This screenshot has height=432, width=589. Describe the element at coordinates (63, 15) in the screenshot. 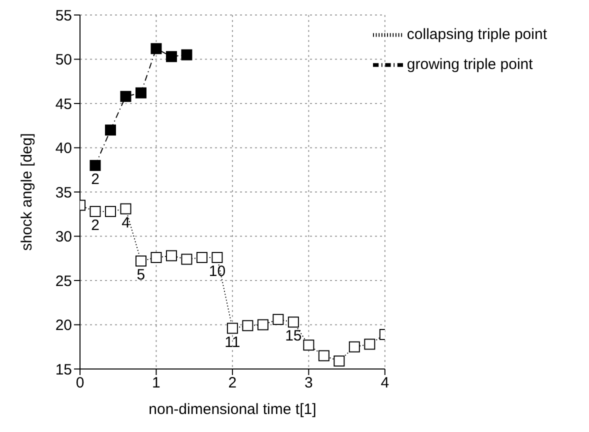

I see `y-tick-label: 55` at that location.